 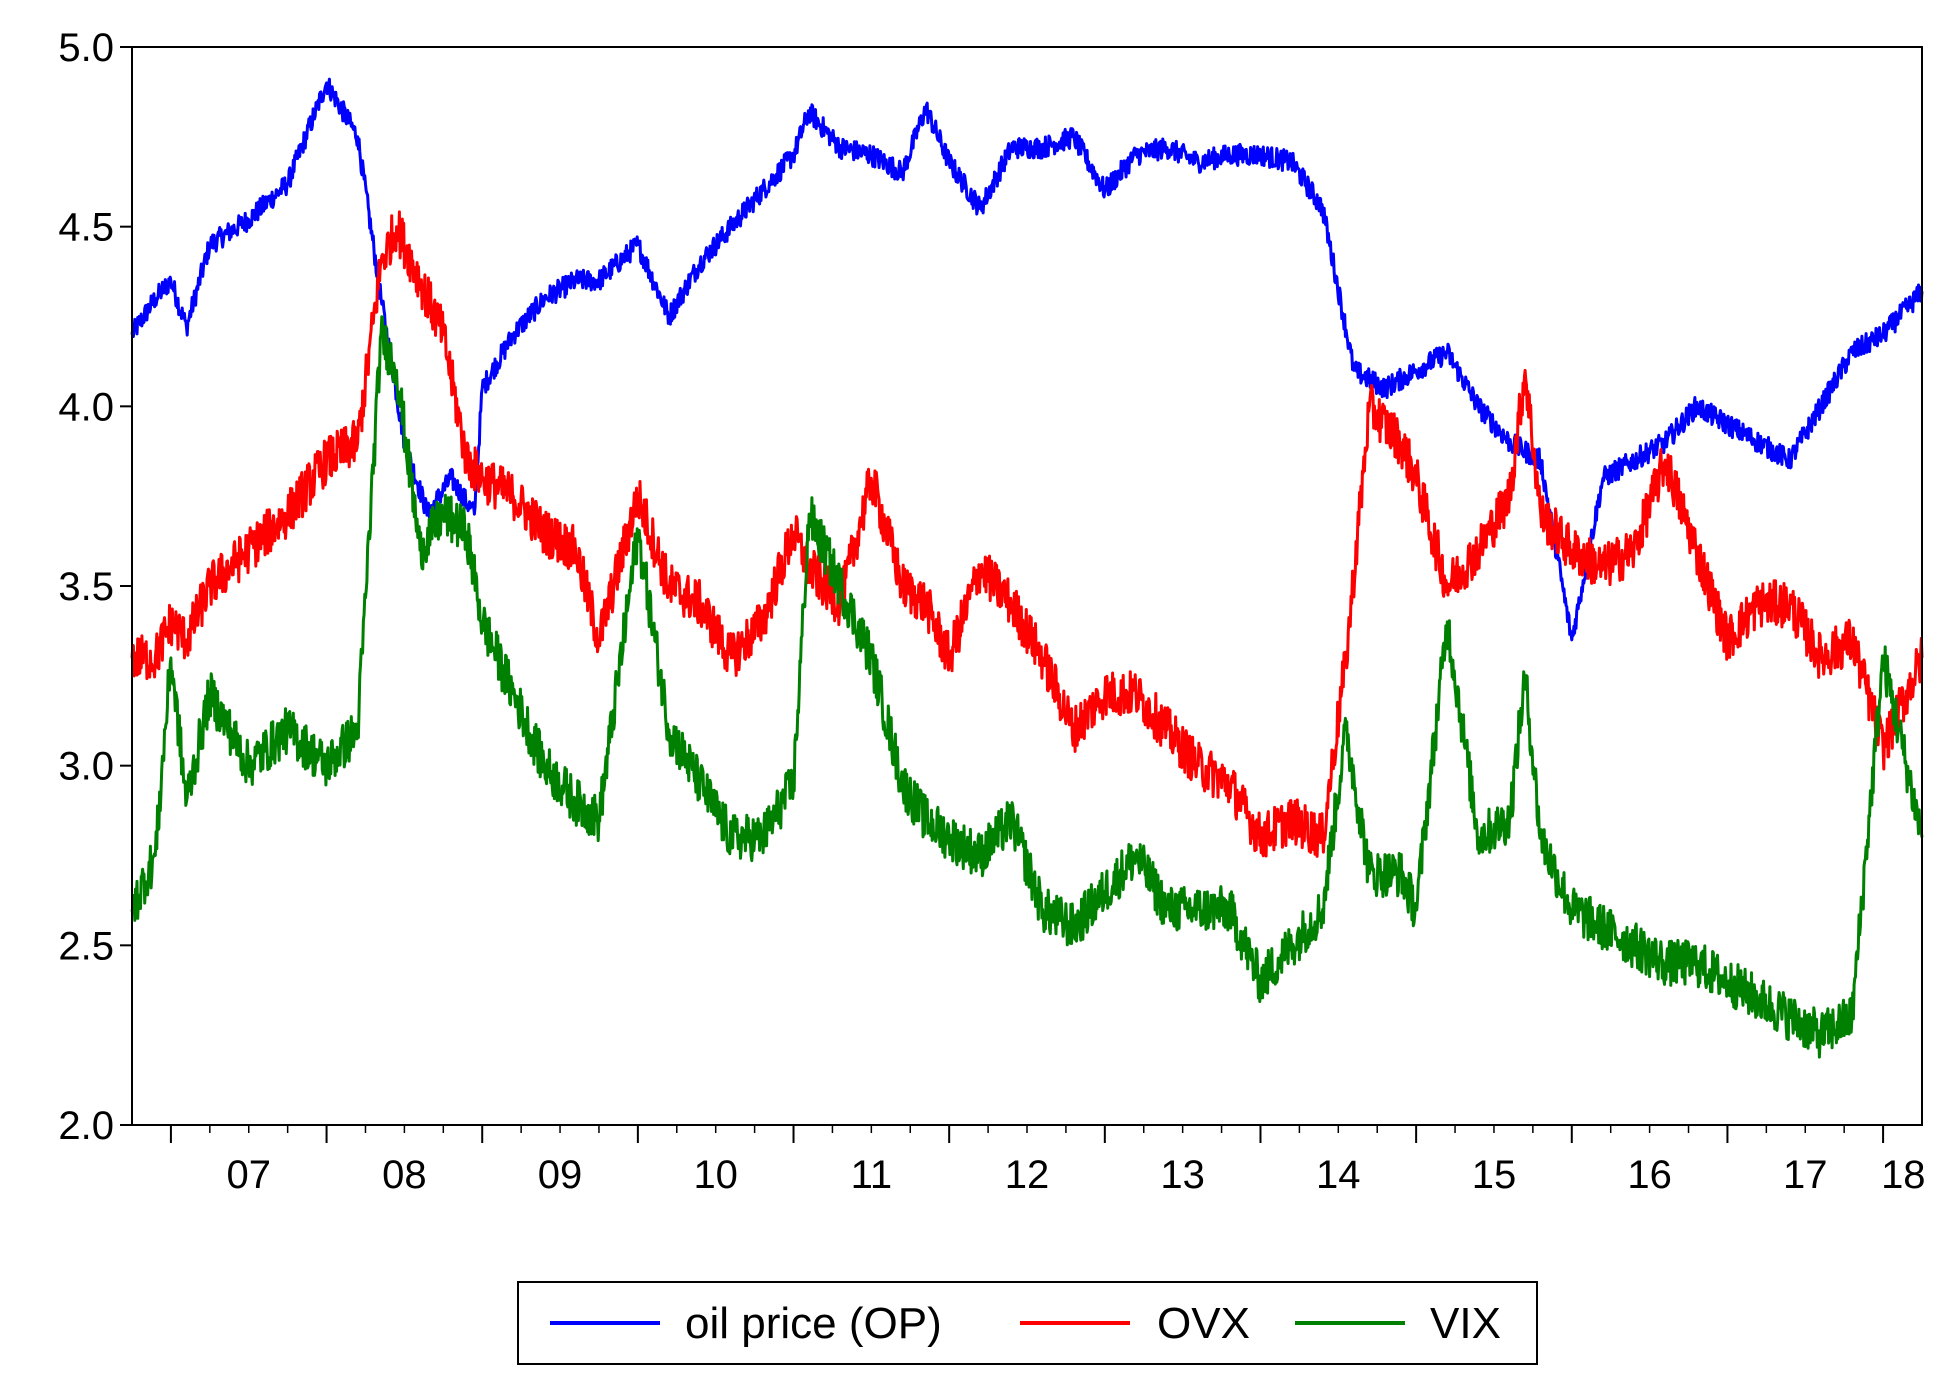 What do you see at coordinates (1027, 1323) in the screenshot?
I see `legend: oil price (OP) OVX VIX` at bounding box center [1027, 1323].